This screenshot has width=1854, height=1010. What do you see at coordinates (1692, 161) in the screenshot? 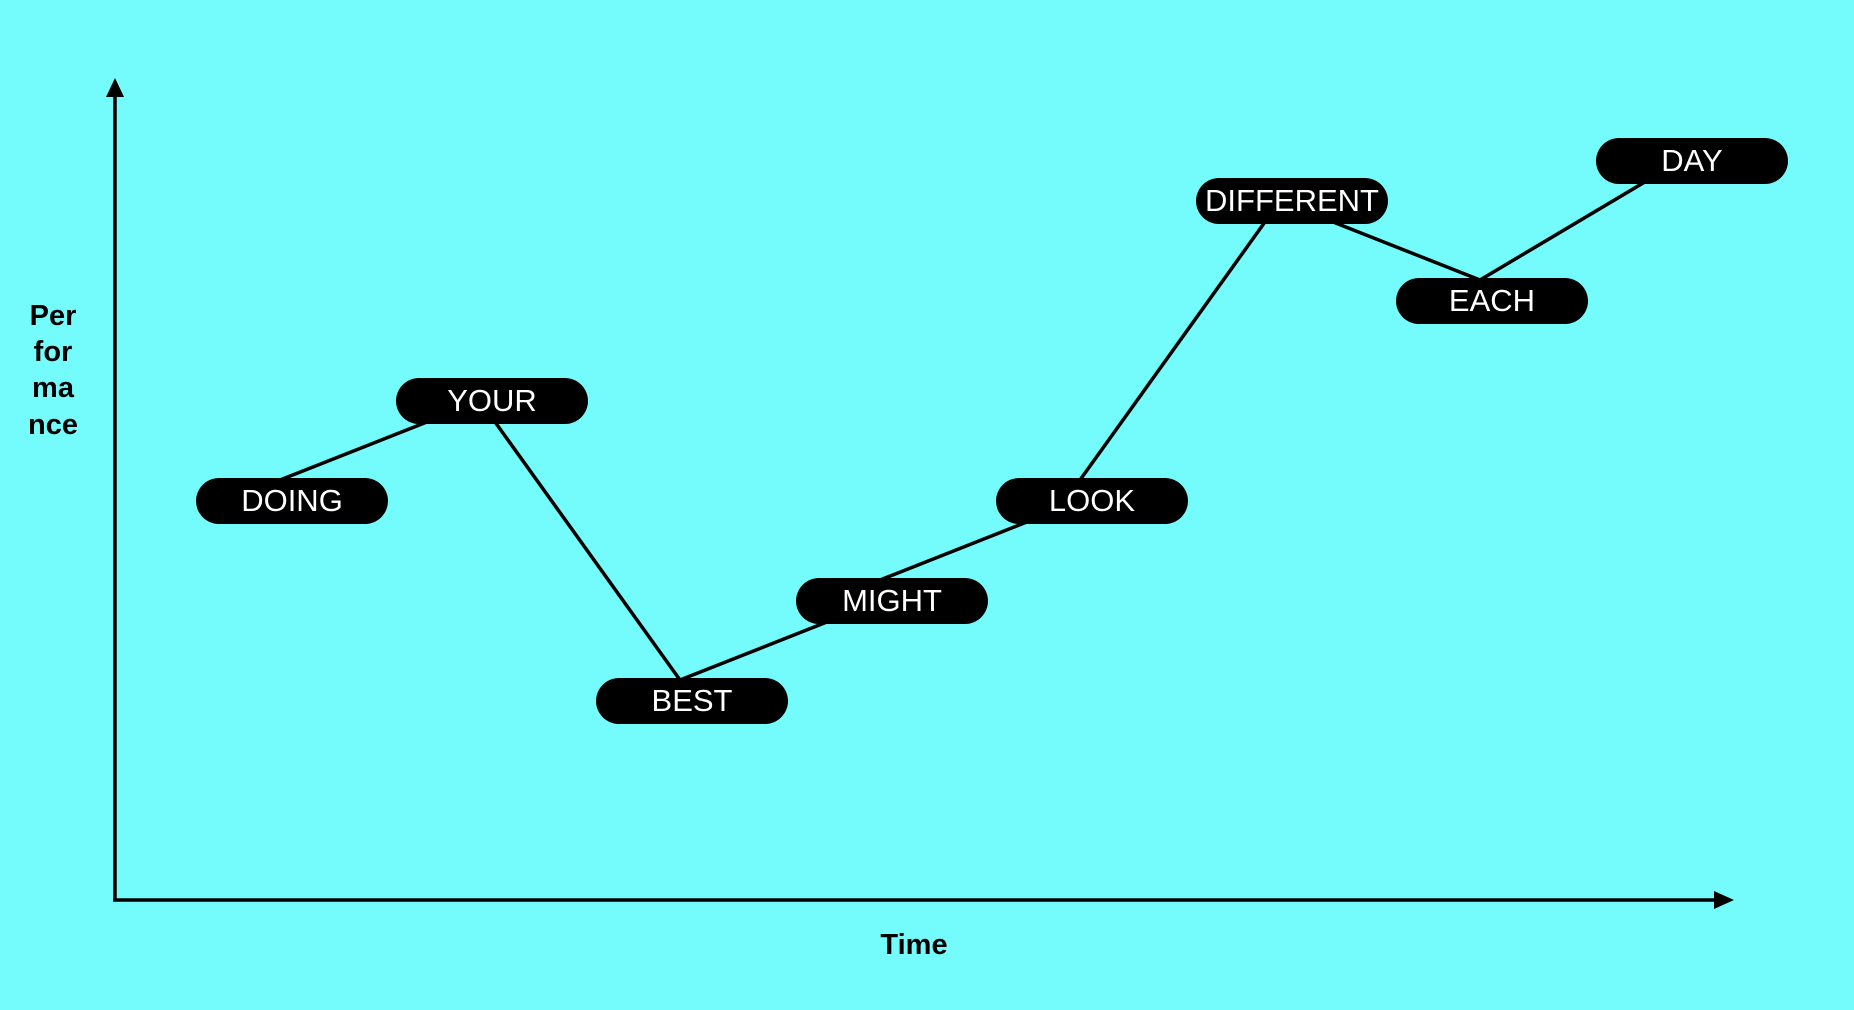
I see `word-node-day: DAY` at bounding box center [1692, 161].